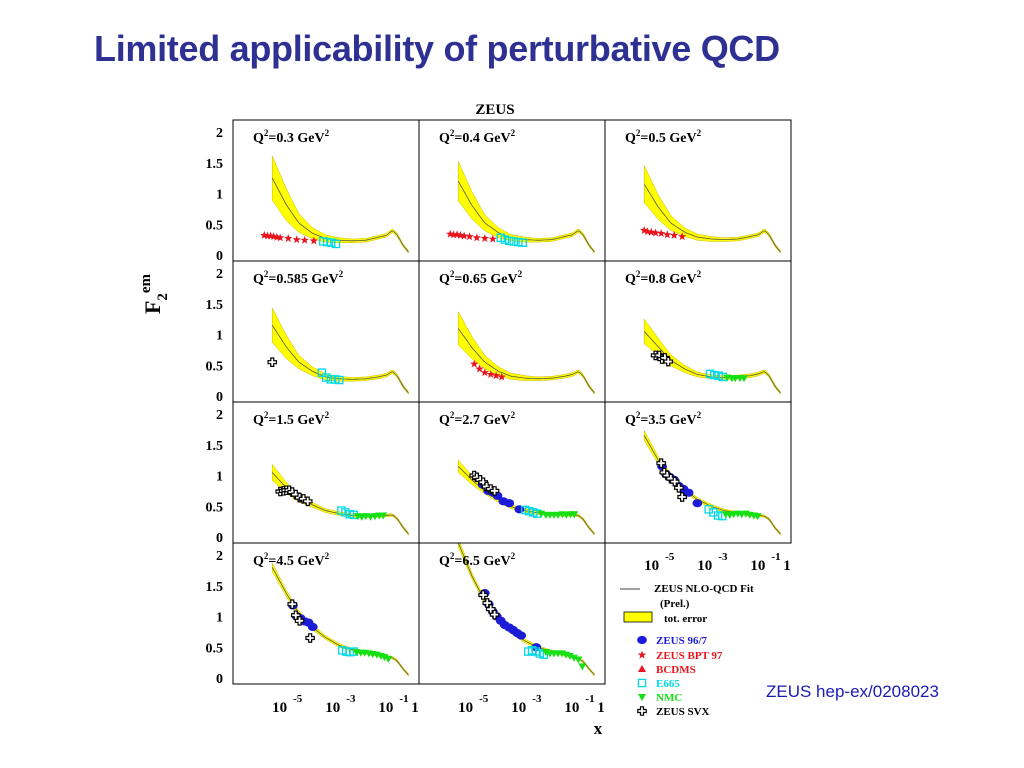  I want to click on panel-label: Q2=0.4 GeV2, so click(477, 137).